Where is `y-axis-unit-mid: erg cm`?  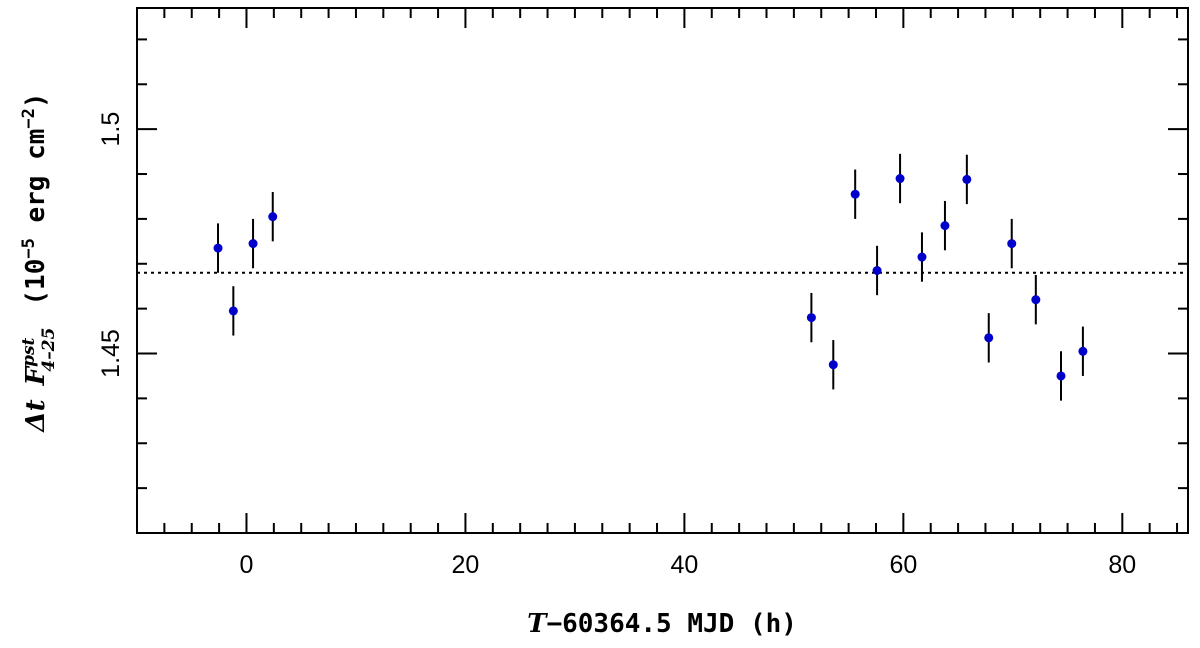 y-axis-unit-mid: erg cm is located at coordinates (36, 184).